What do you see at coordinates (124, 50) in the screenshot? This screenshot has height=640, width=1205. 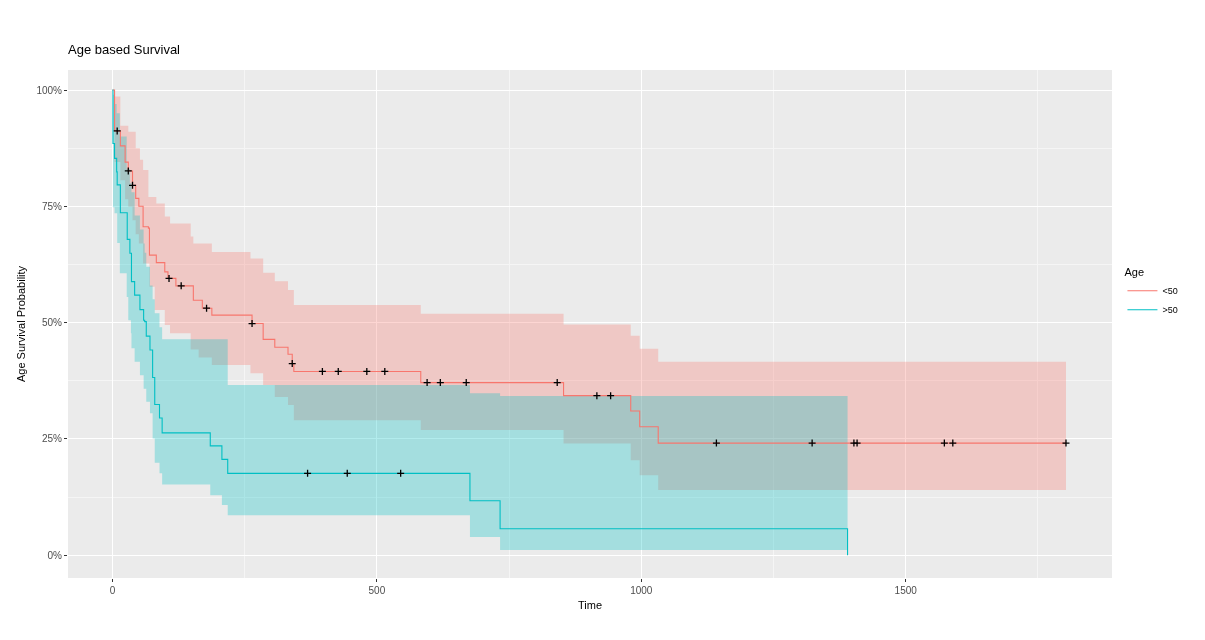 I see `chart-title: Age based Survival` at bounding box center [124, 50].